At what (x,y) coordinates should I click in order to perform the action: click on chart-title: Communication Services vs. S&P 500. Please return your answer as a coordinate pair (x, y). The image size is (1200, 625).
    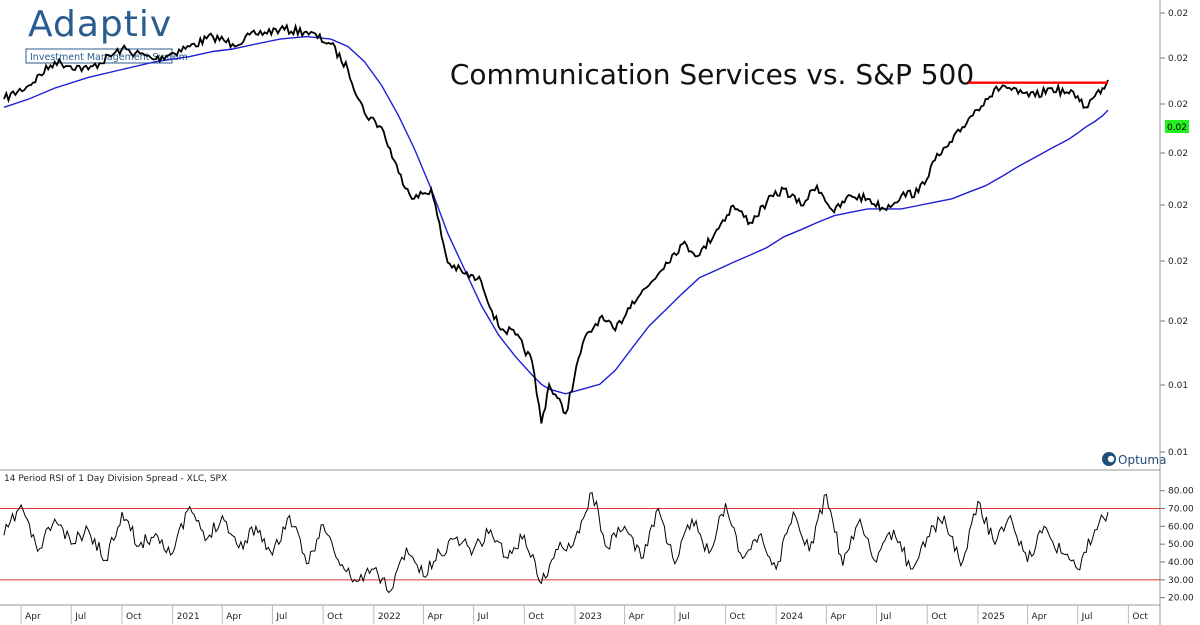
    Looking at the image, I should click on (712, 74).